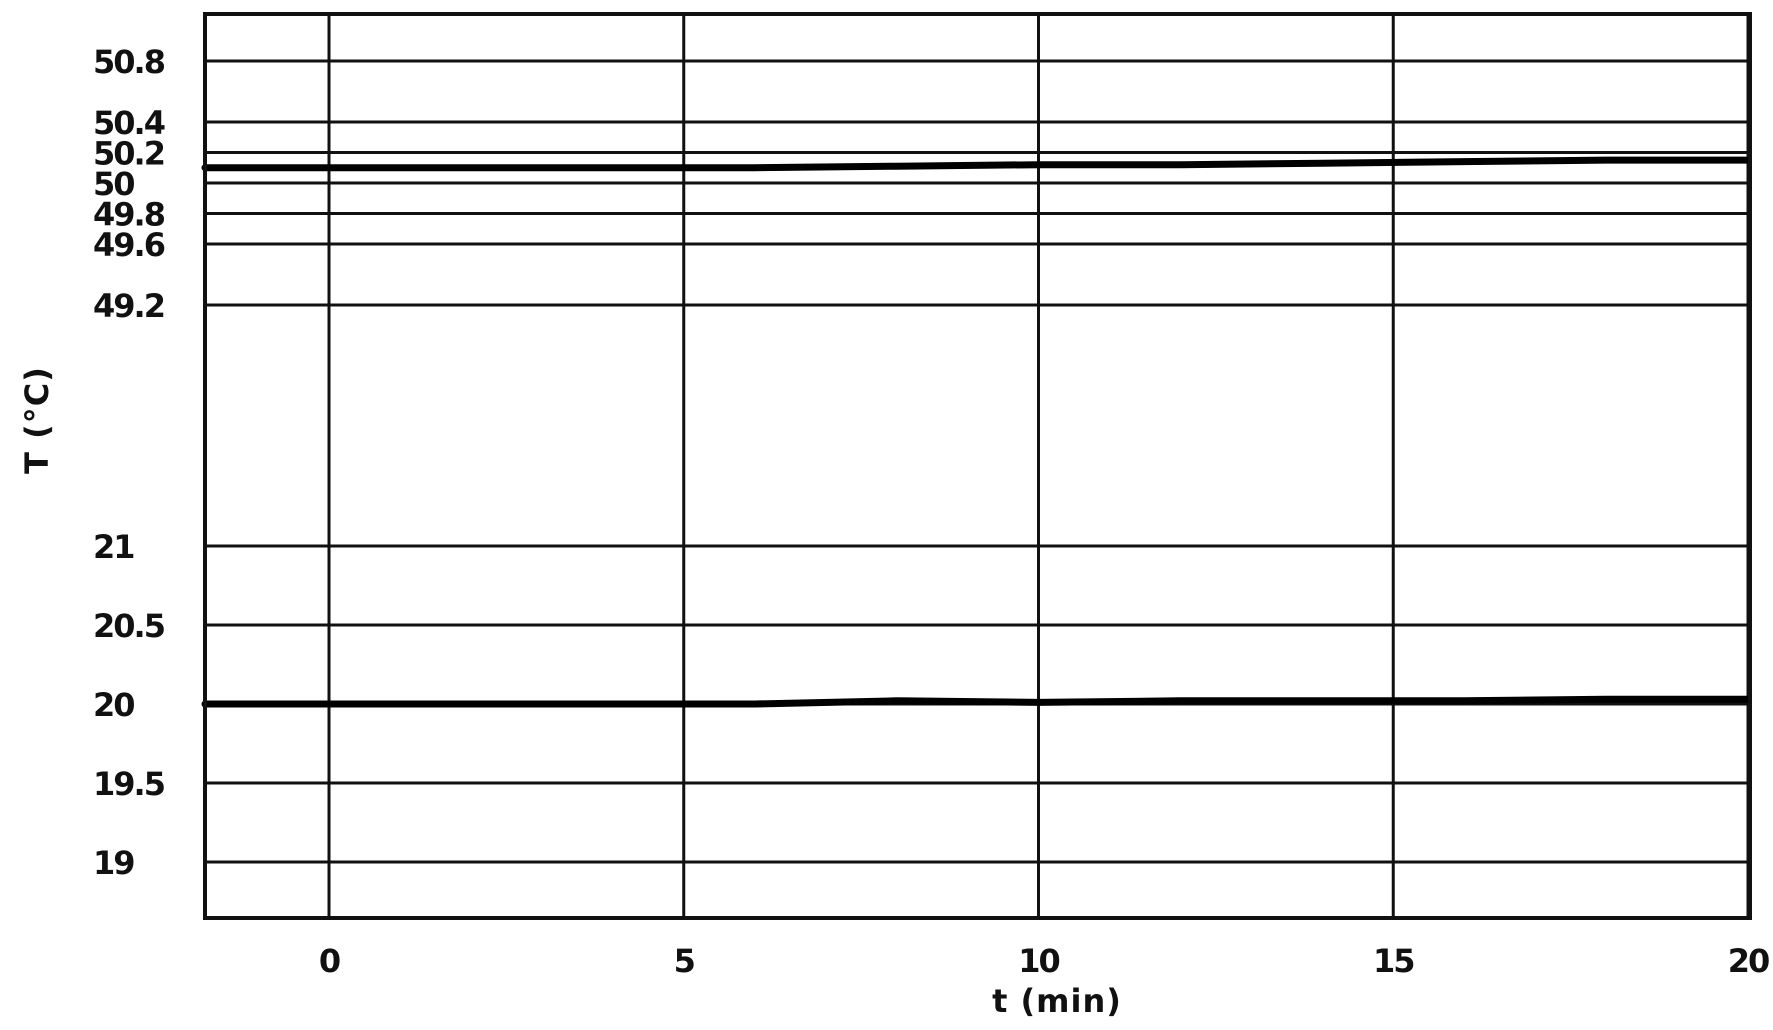  What do you see at coordinates (37, 420) in the screenshot?
I see `y-axis-label: T (°C)` at bounding box center [37, 420].